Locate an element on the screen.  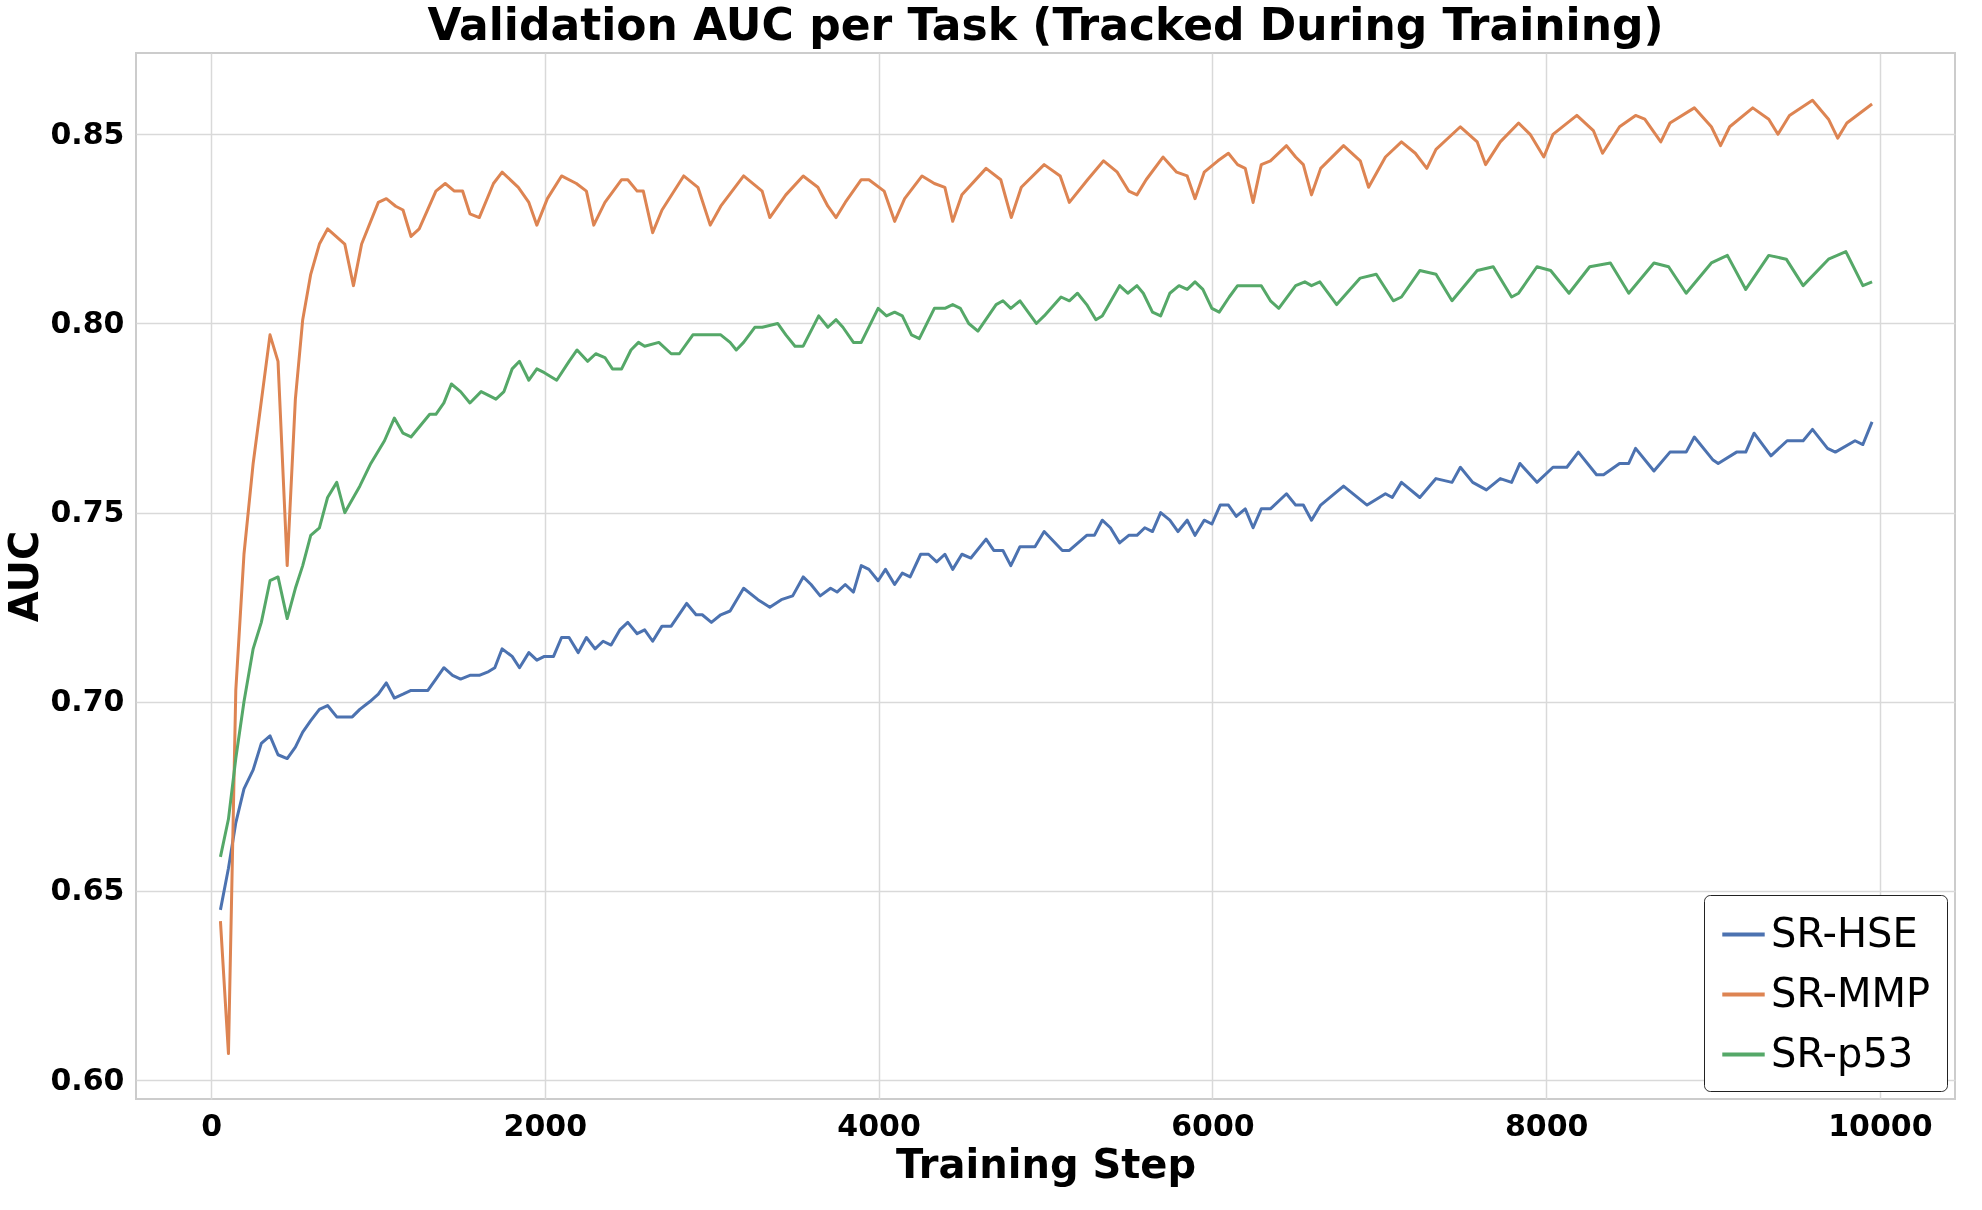
x-tick-label: 8000 is located at coordinates (1546, 1125).